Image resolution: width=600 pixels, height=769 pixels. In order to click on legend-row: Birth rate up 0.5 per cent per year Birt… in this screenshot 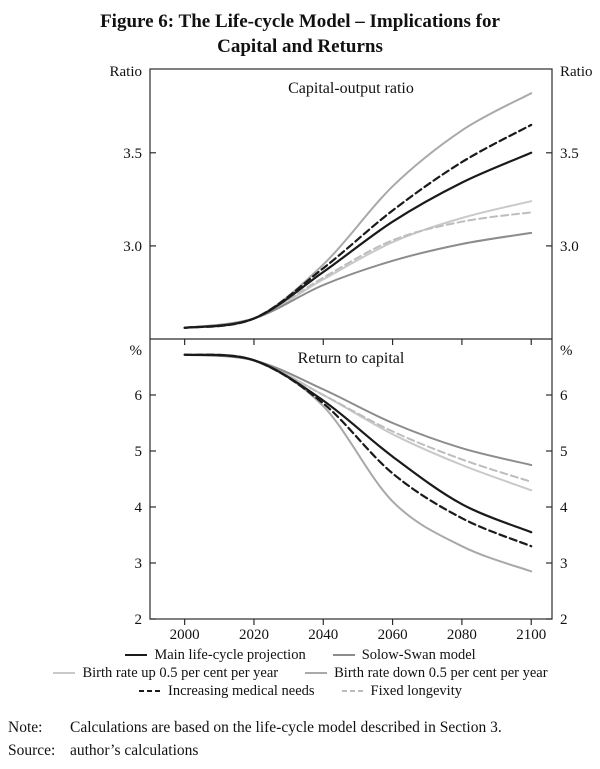, I will do `click(300, 673)`.